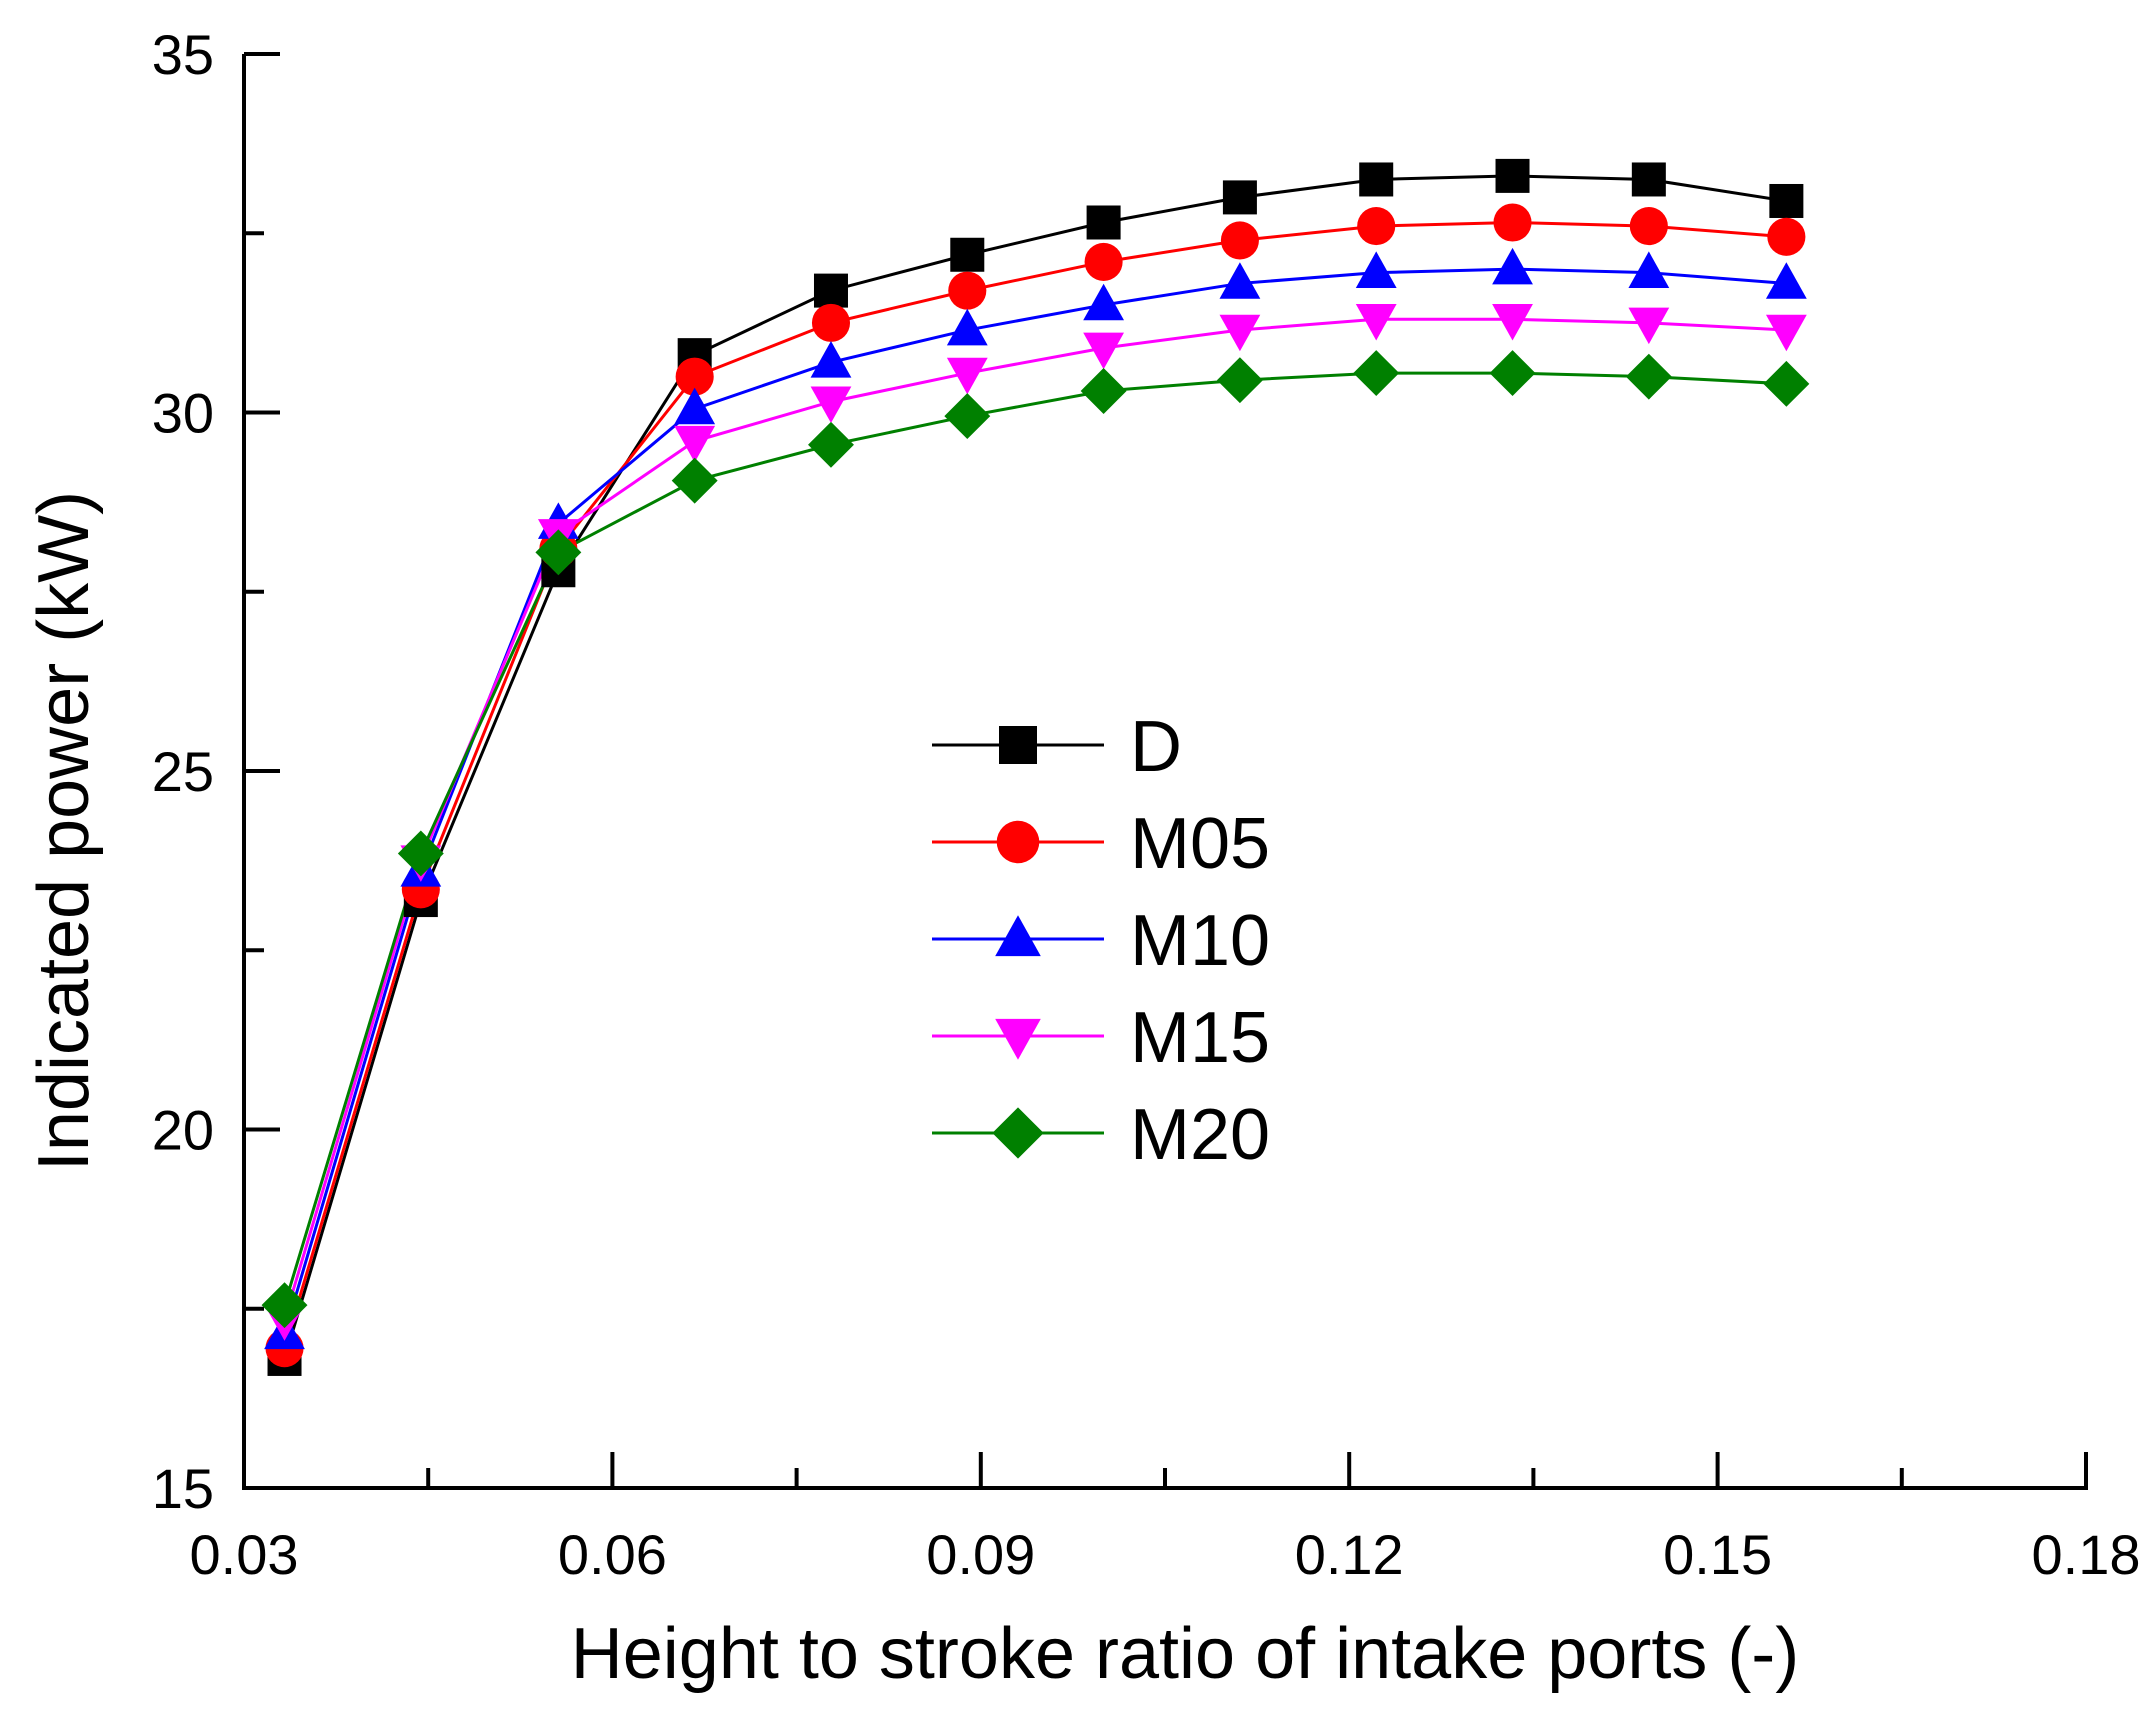  What do you see at coordinates (980, 1554) in the screenshot?
I see `x-tick-label: 0.09` at bounding box center [980, 1554].